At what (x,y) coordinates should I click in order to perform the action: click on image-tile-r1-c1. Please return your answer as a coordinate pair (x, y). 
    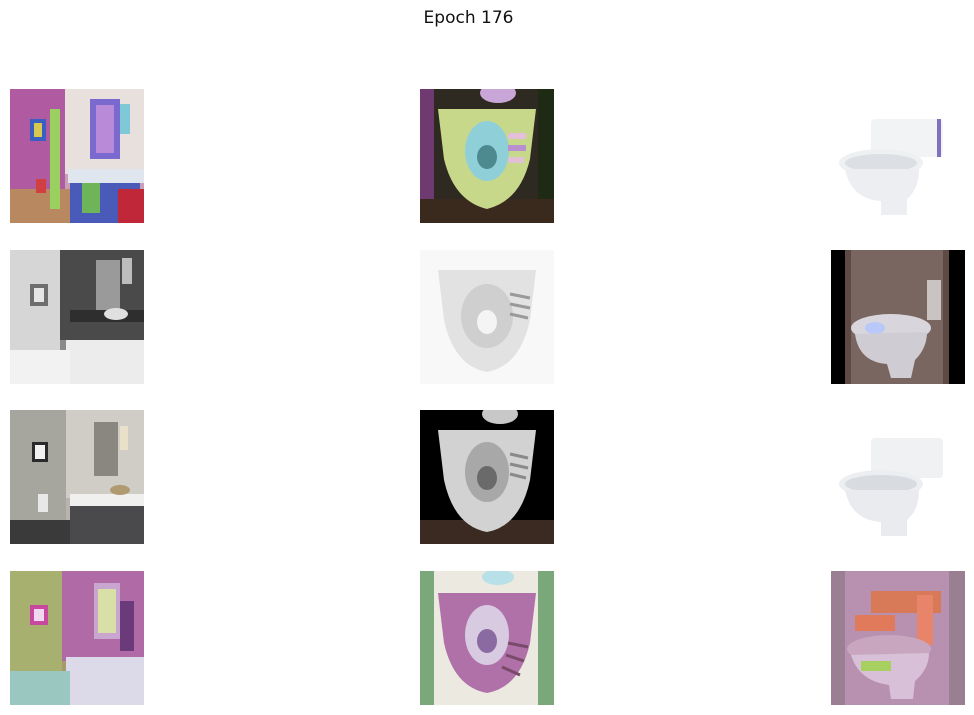
    Looking at the image, I should click on (77, 156).